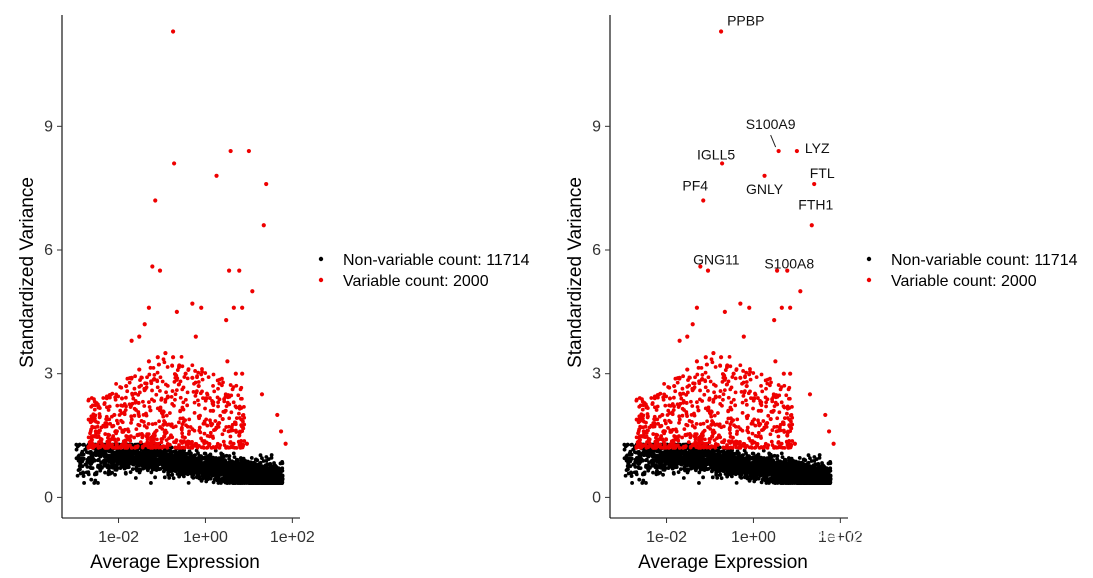 This screenshot has width=1093, height=578. What do you see at coordinates (175, 562) in the screenshot?
I see `x-axis-title: Average Expression` at bounding box center [175, 562].